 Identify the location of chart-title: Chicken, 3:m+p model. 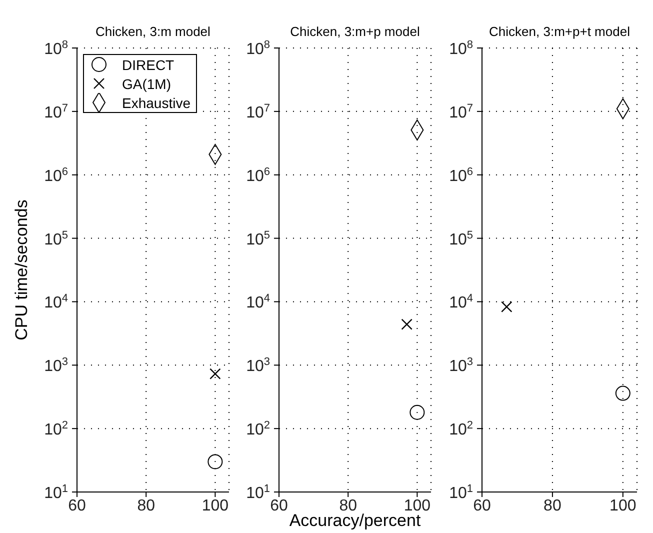
(355, 31).